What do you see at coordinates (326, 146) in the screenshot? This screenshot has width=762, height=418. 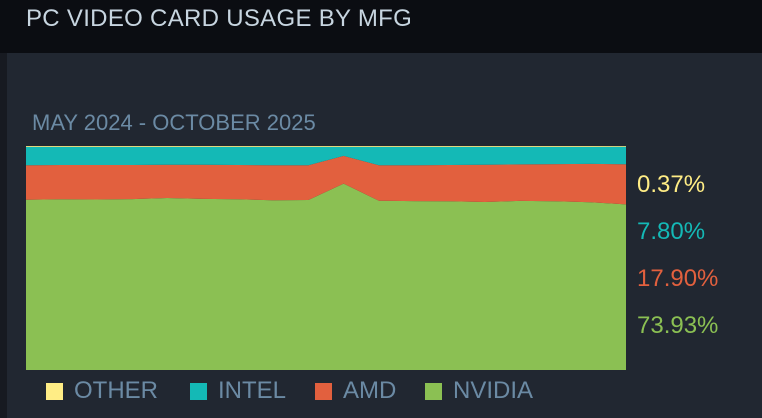 I see `area-series-other` at bounding box center [326, 146].